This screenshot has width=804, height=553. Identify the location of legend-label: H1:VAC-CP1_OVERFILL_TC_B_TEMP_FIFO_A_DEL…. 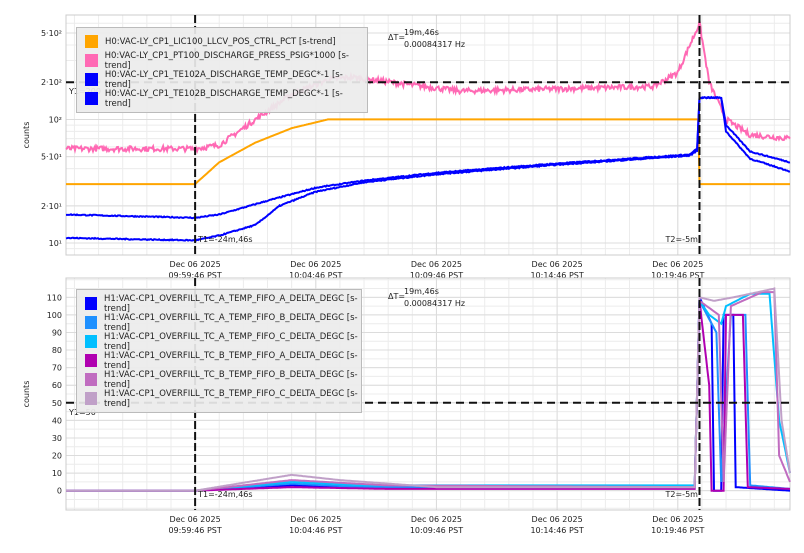
(230, 360).